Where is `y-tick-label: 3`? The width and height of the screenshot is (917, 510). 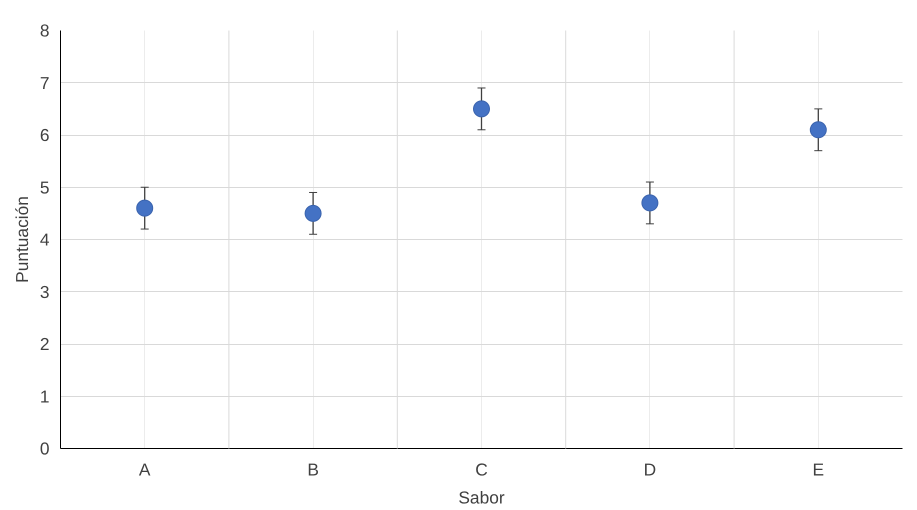 y-tick-label: 3 is located at coordinates (45, 292).